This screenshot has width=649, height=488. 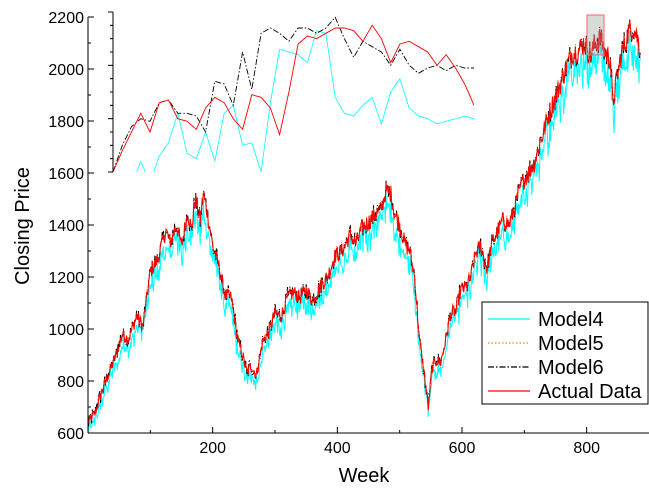 I want to click on y-tick-label: 1800, so click(x=66, y=122).